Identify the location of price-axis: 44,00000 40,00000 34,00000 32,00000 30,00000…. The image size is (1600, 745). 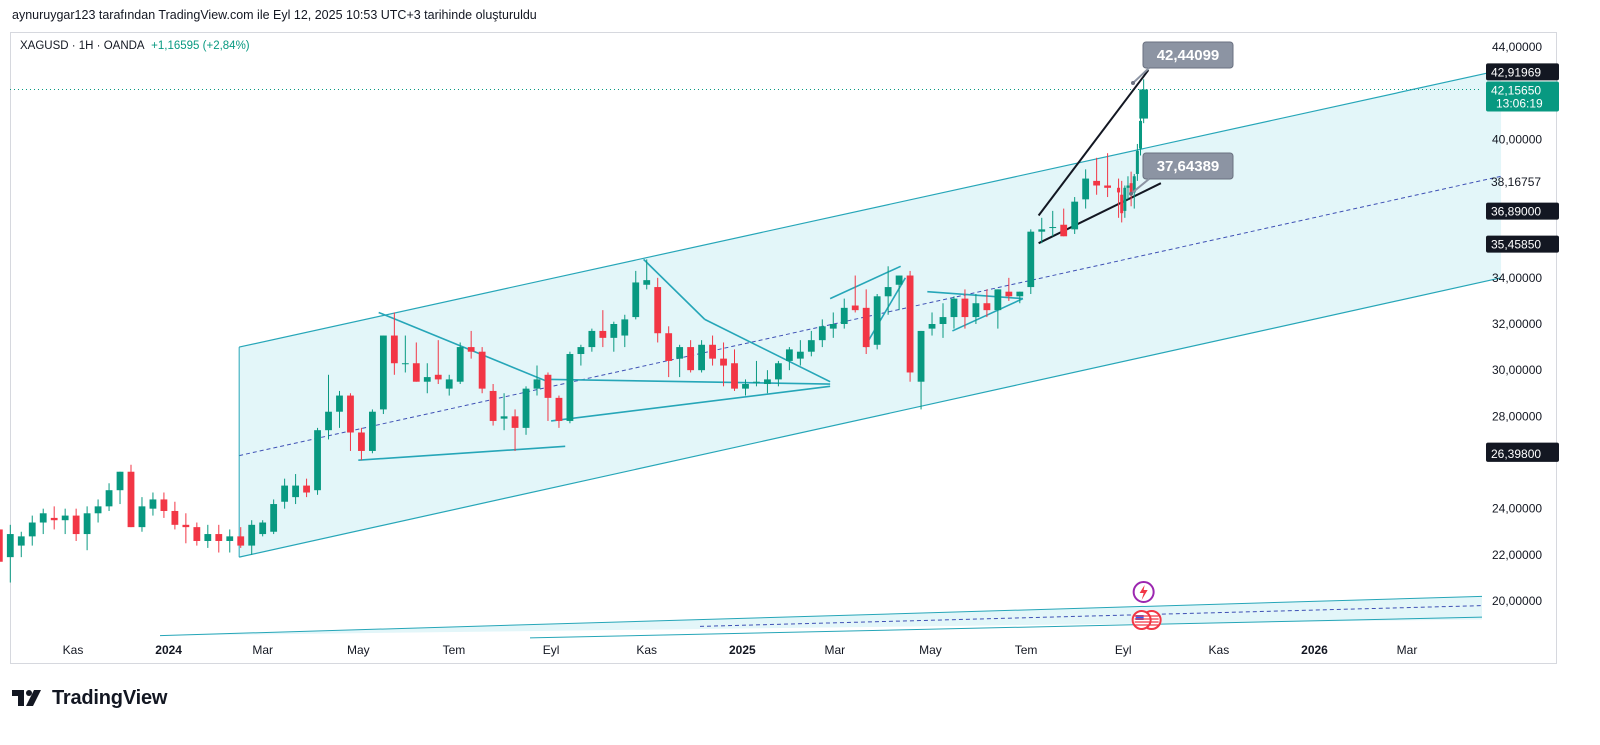
(1522, 324).